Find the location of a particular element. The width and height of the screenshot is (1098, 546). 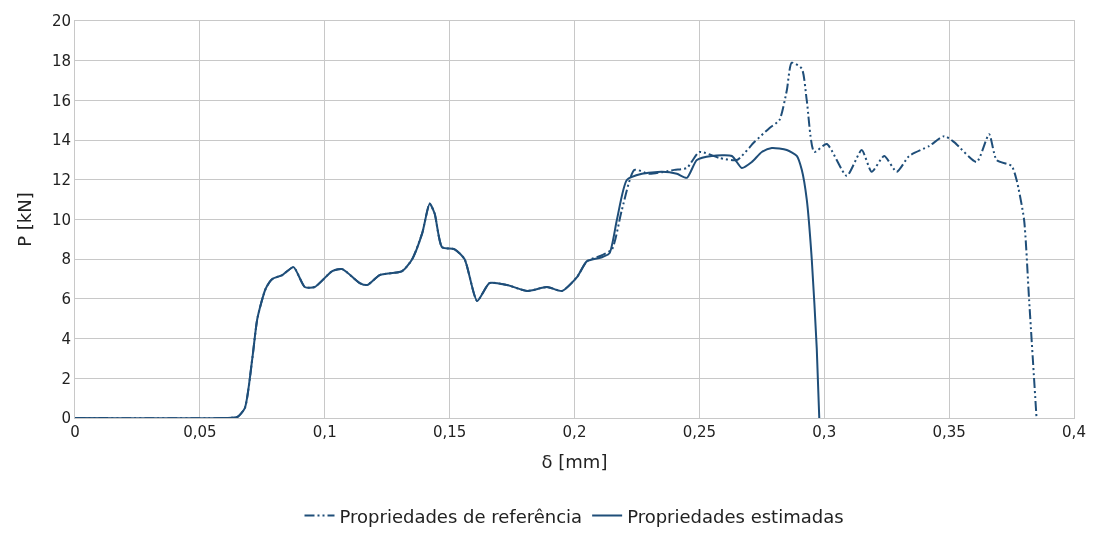

x-tick-label: 0,1 is located at coordinates (324, 432).